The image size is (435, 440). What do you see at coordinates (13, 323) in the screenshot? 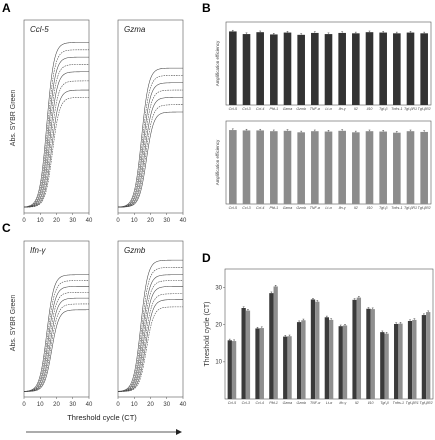
I see `amp-ylabel-bottom: Abs. SYBR Green` at bounding box center [13, 323].